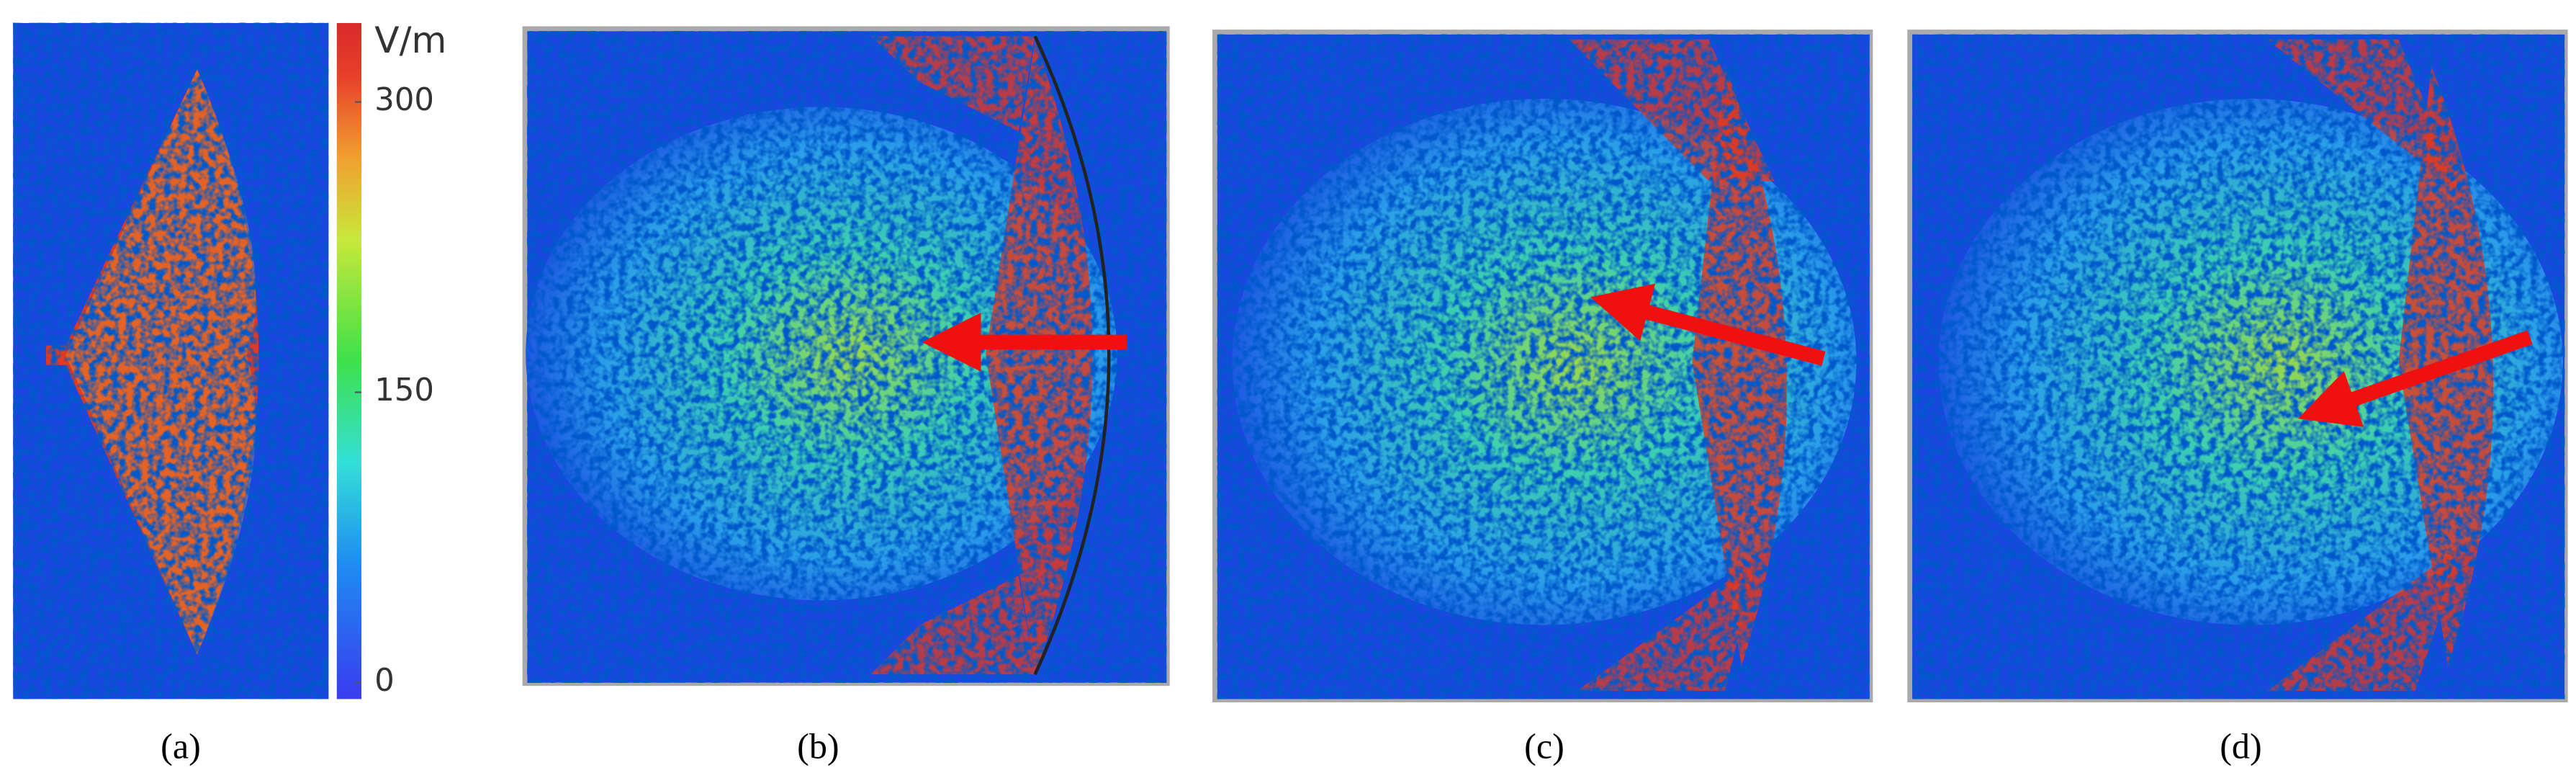 The height and width of the screenshot is (778, 2576). Describe the element at coordinates (2241, 746) in the screenshot. I see `panel-label: (d)` at that location.